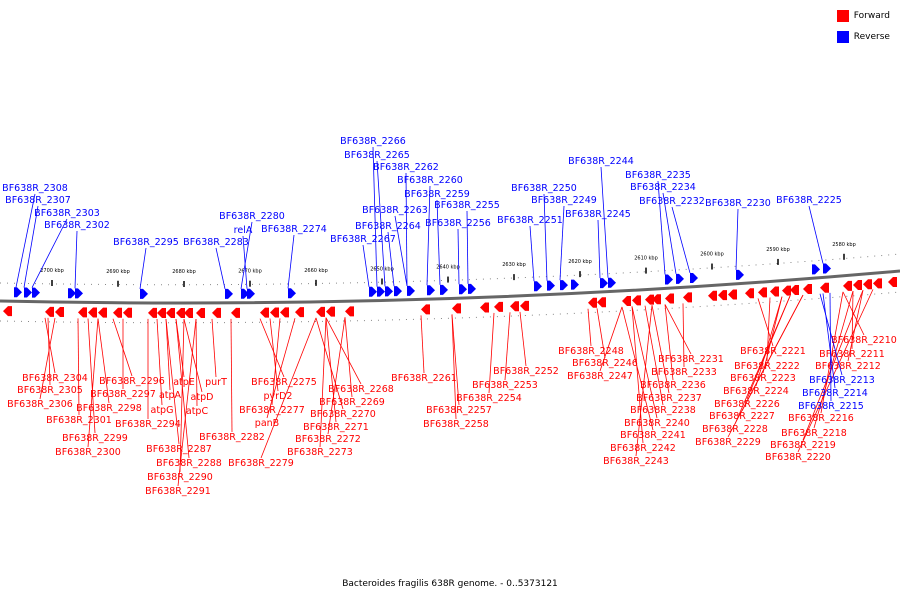  I want to click on gene-label: BF638R_2268, so click(361, 389).